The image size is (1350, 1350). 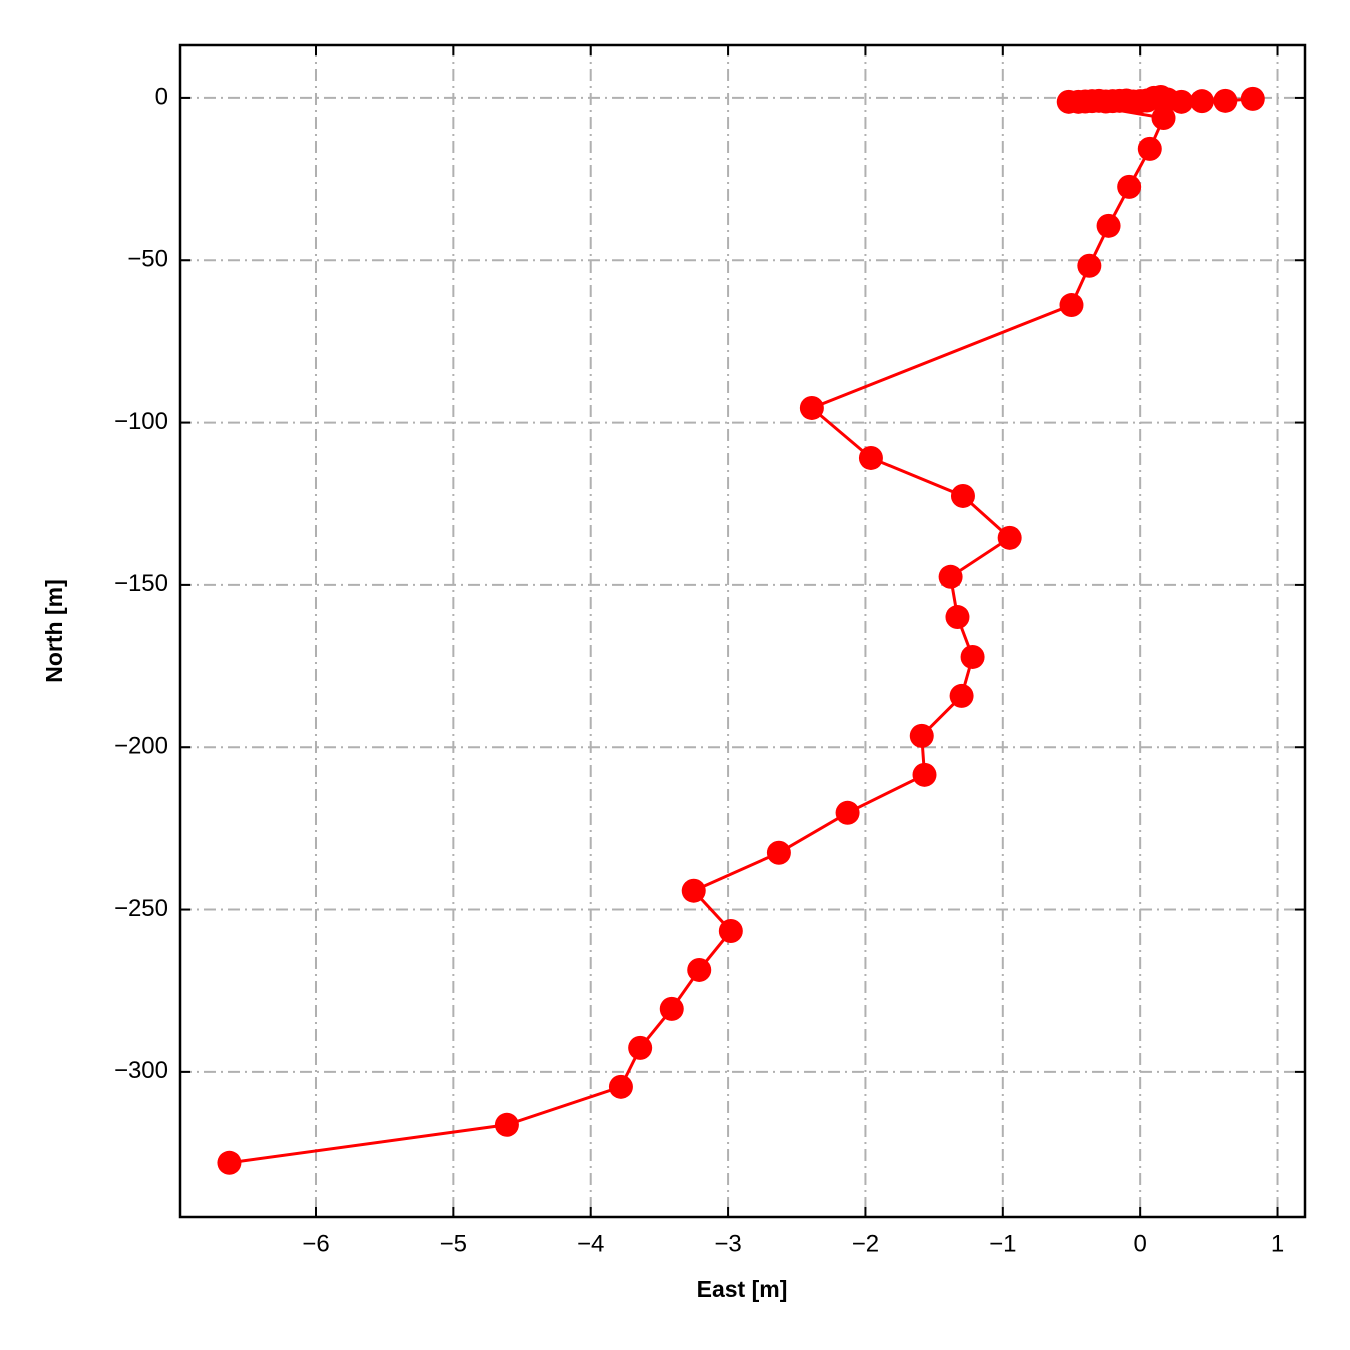 I want to click on y-tick-label: −100, so click(x=141, y=421).